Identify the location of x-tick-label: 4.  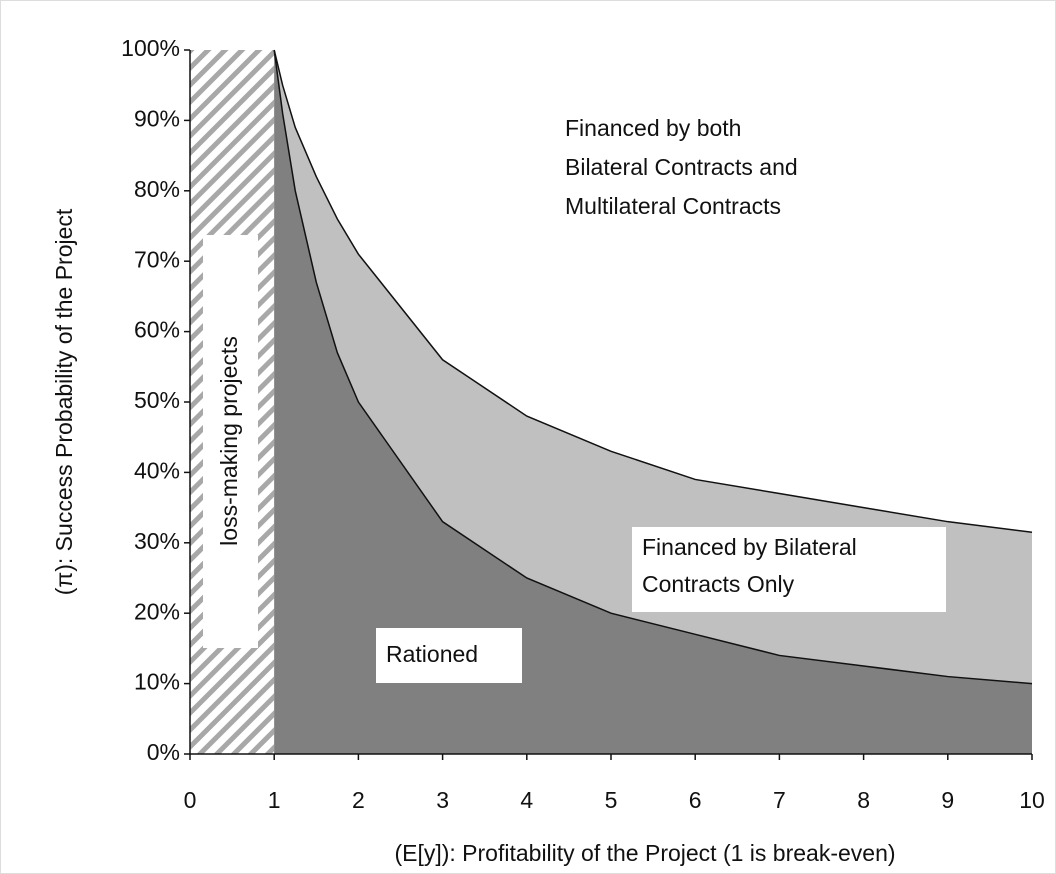
(526, 800).